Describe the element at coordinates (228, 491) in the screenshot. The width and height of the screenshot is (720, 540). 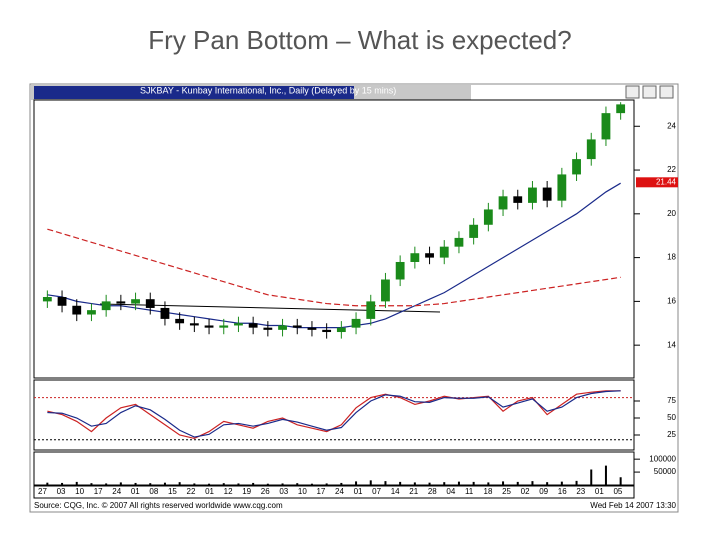
I see `x-tick-label: 12` at that location.